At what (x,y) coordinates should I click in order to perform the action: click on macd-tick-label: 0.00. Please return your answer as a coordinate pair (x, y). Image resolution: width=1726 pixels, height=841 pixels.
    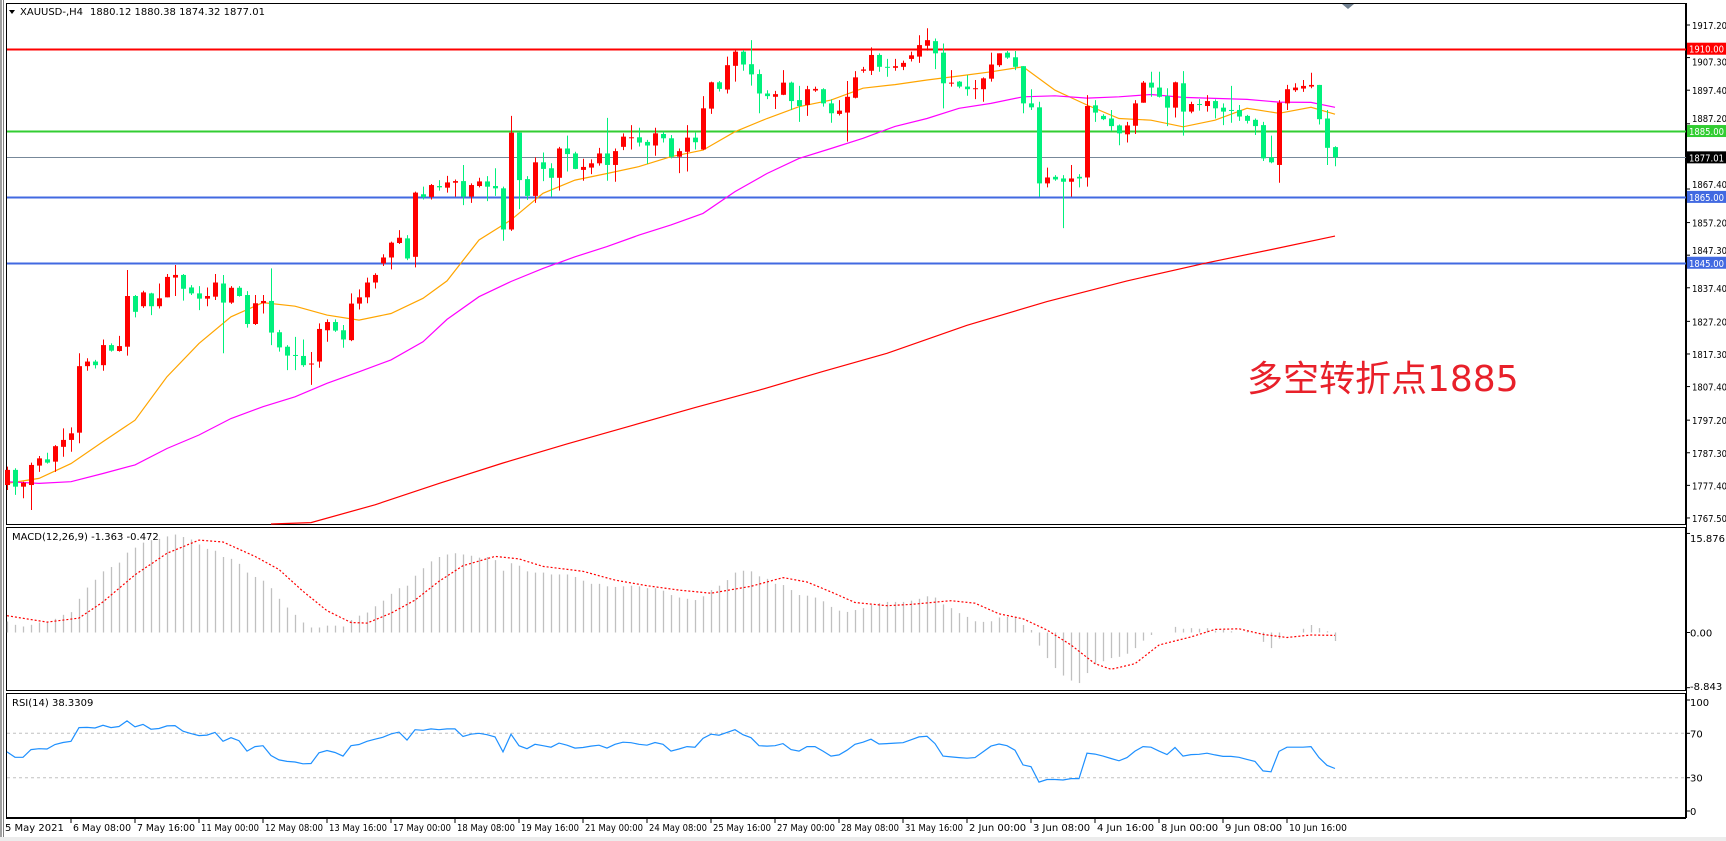
    Looking at the image, I should click on (1701, 634).